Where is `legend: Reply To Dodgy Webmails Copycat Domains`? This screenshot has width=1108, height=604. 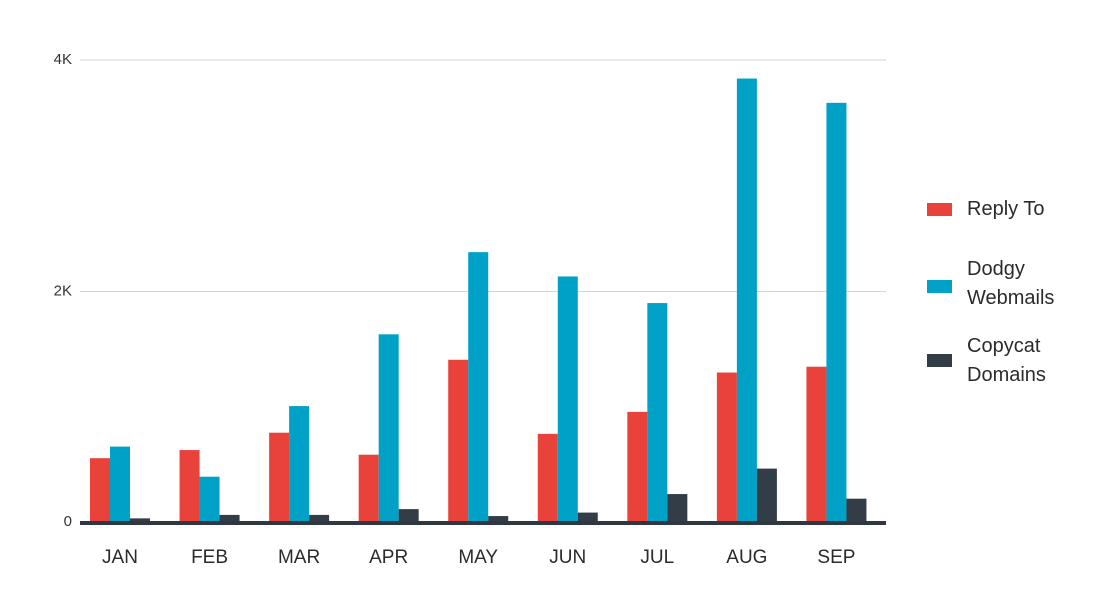 legend: Reply To Dodgy Webmails Copycat Domains is located at coordinates (990, 292).